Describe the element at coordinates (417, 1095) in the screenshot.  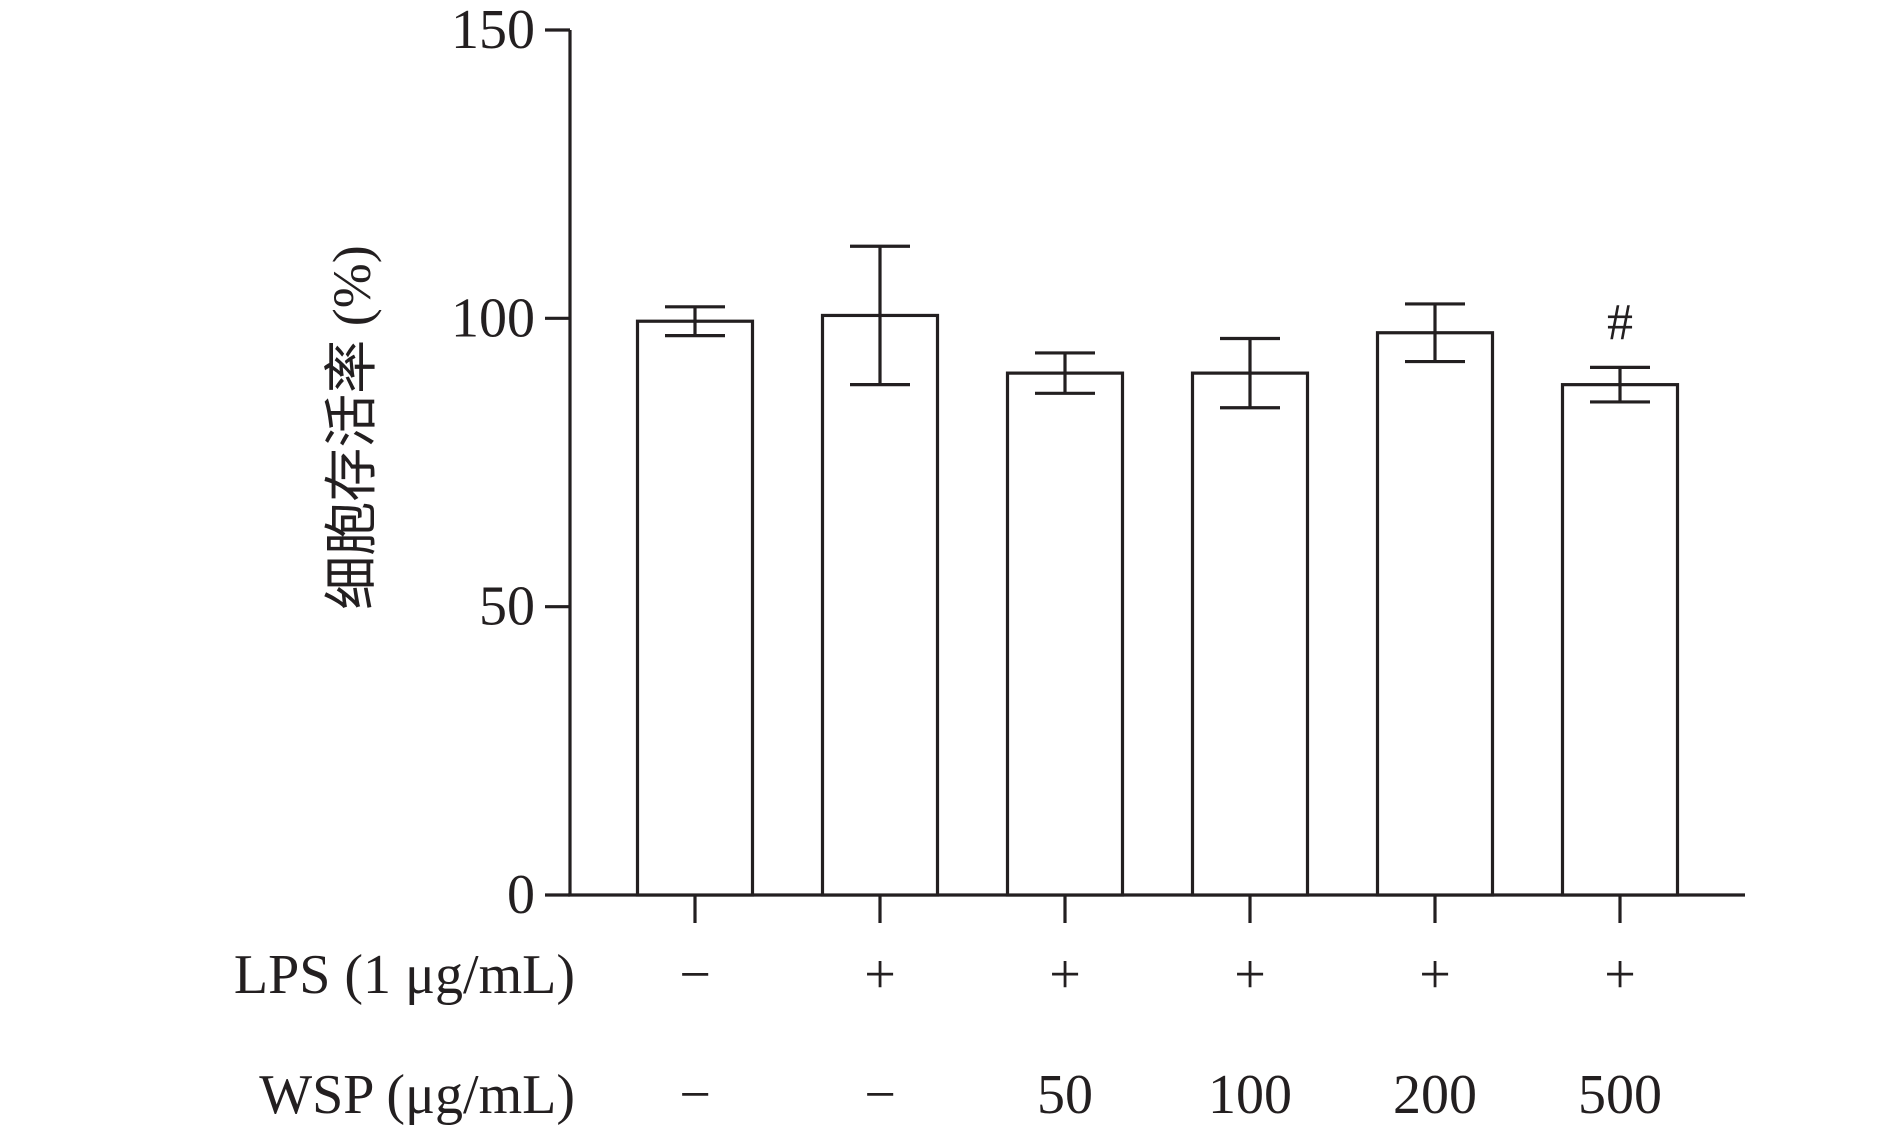
I see `condition-row-label: WSP (μg/mL)` at that location.